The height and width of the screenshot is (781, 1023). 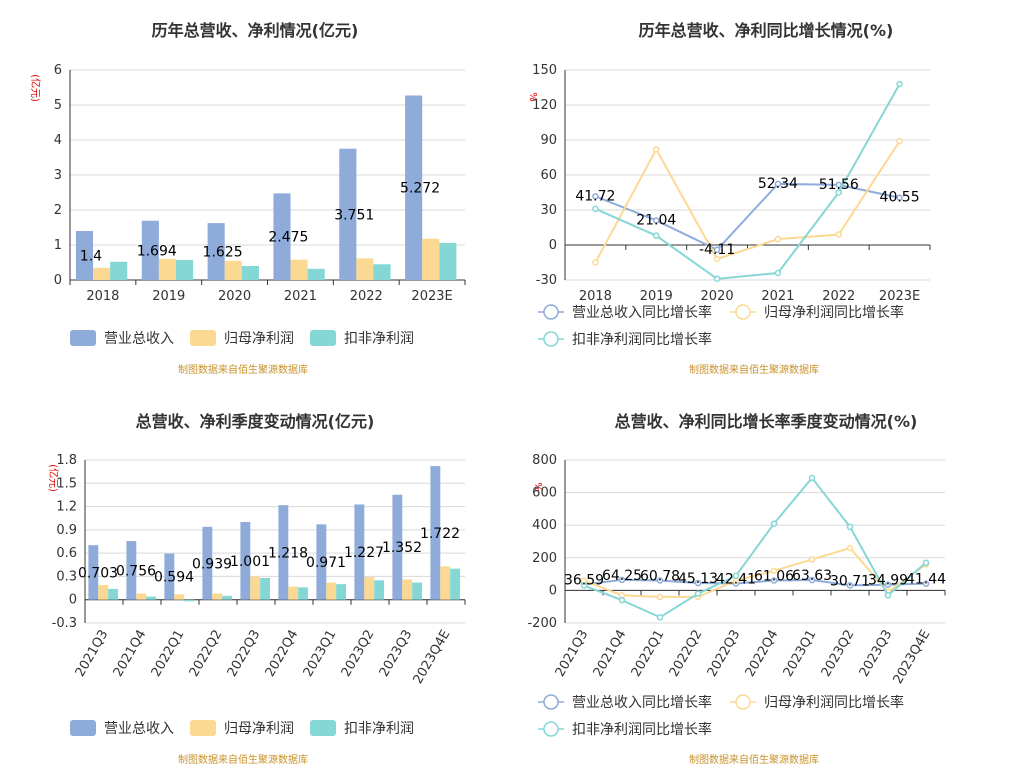 I want to click on data-label: 40.55, so click(x=900, y=198).